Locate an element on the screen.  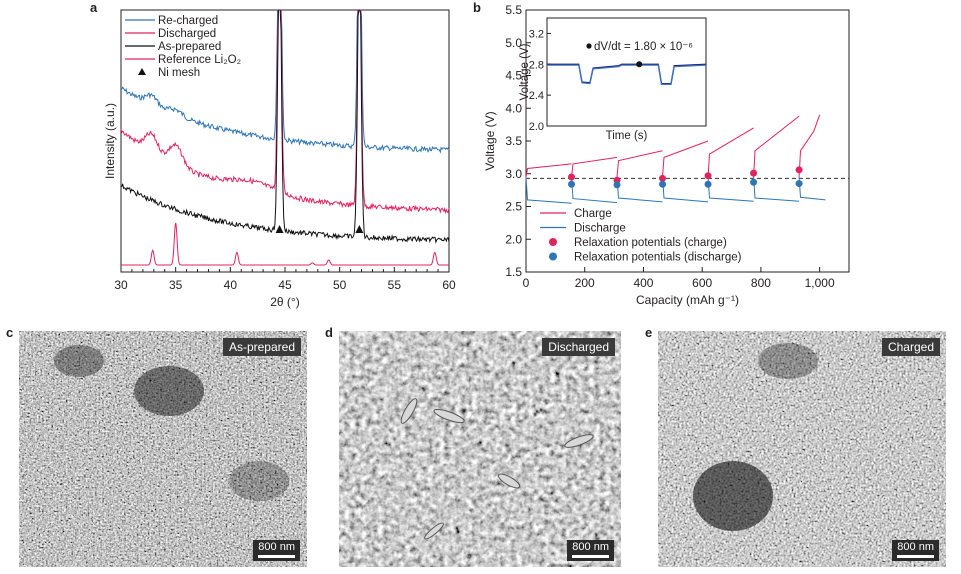
x-tick-label: 50 is located at coordinates (340, 285).